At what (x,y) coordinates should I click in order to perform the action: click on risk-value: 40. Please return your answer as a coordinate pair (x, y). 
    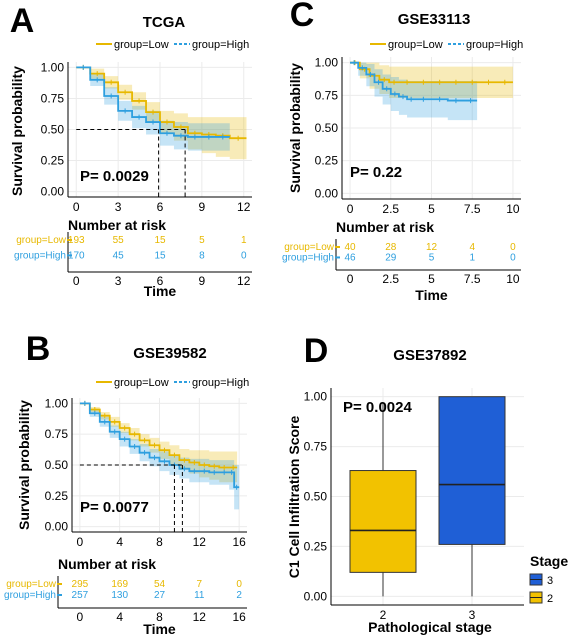
    Looking at the image, I should click on (350, 247).